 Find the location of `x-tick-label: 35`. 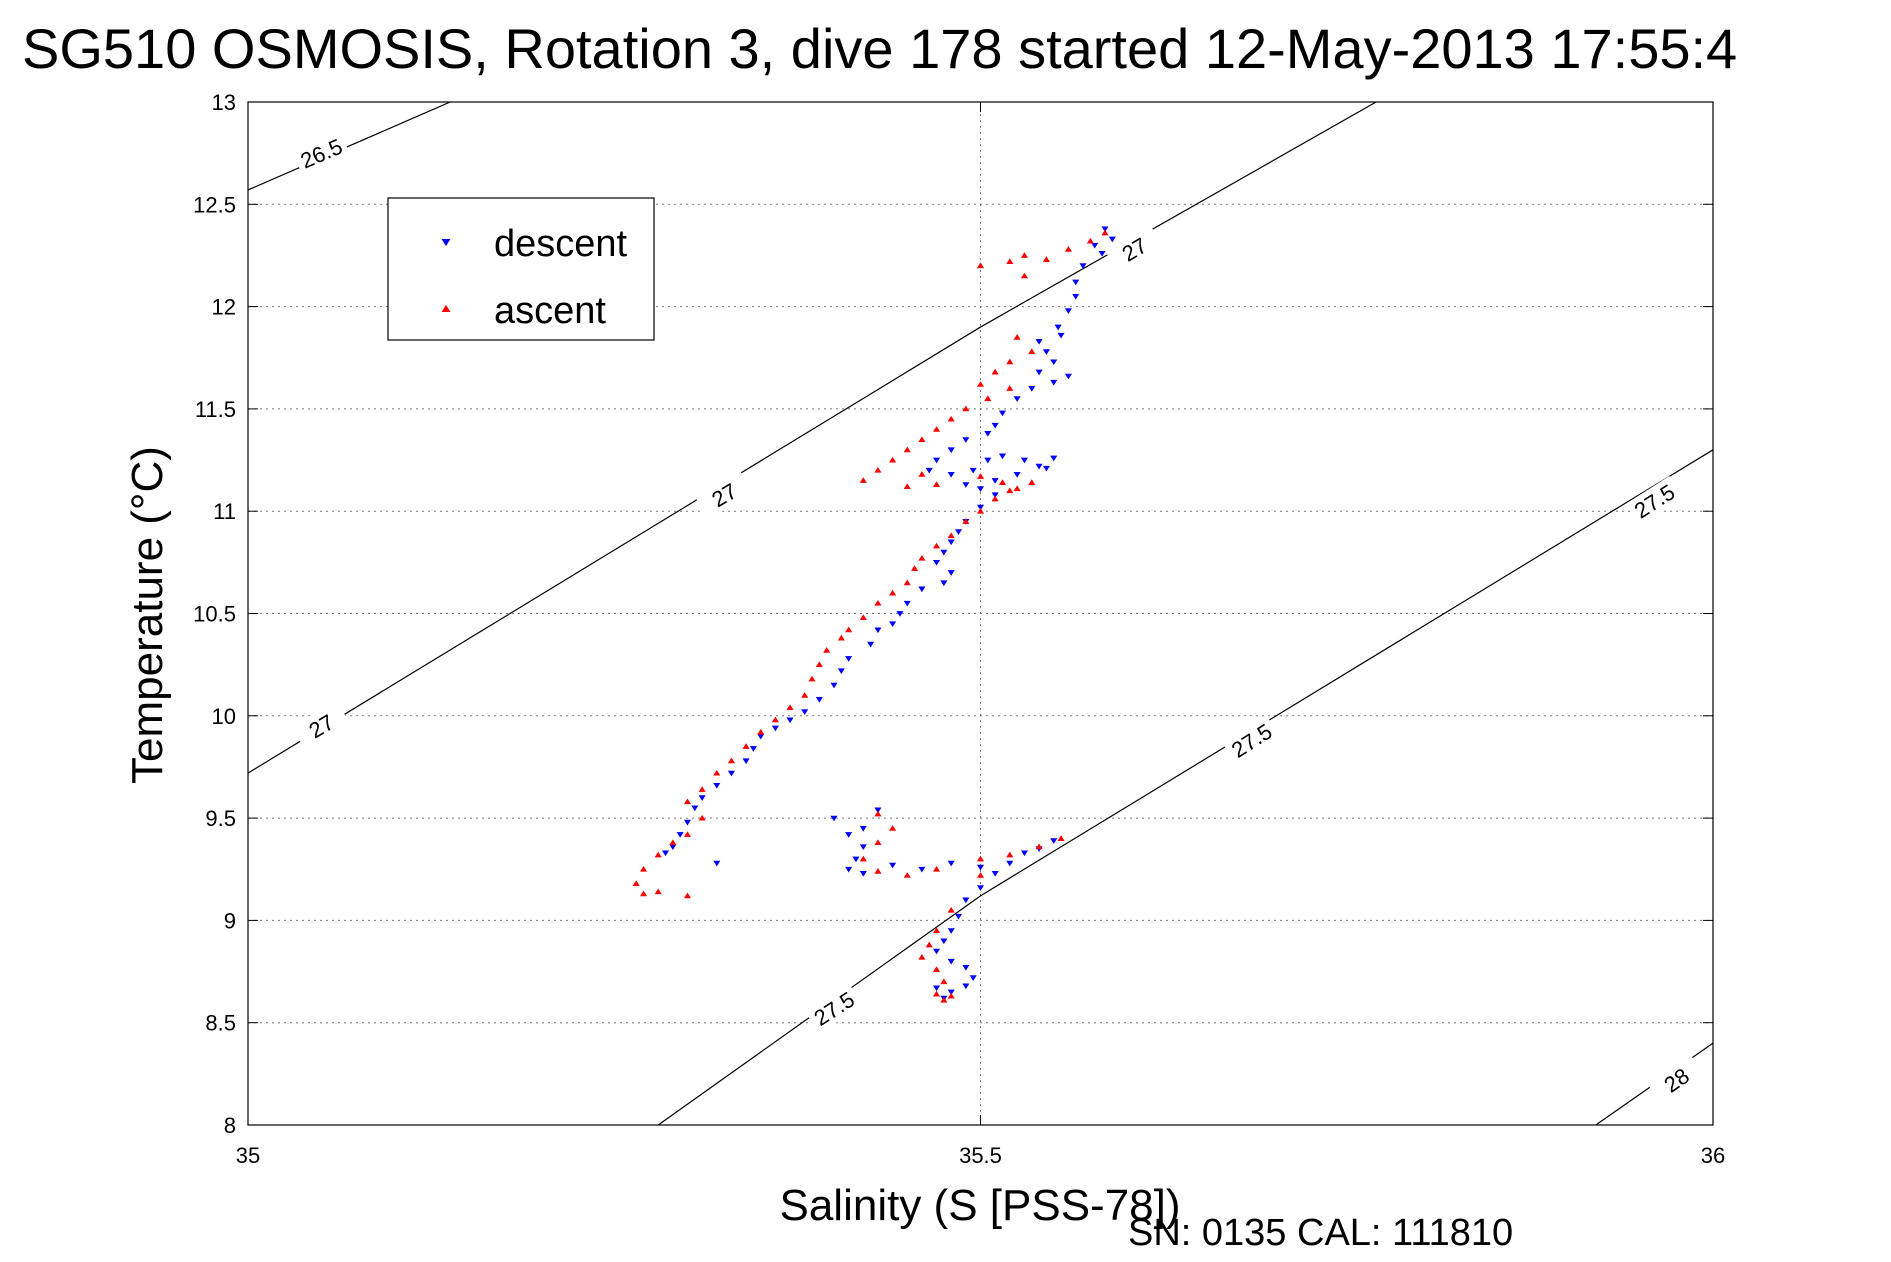

x-tick-label: 35 is located at coordinates (248, 1155).